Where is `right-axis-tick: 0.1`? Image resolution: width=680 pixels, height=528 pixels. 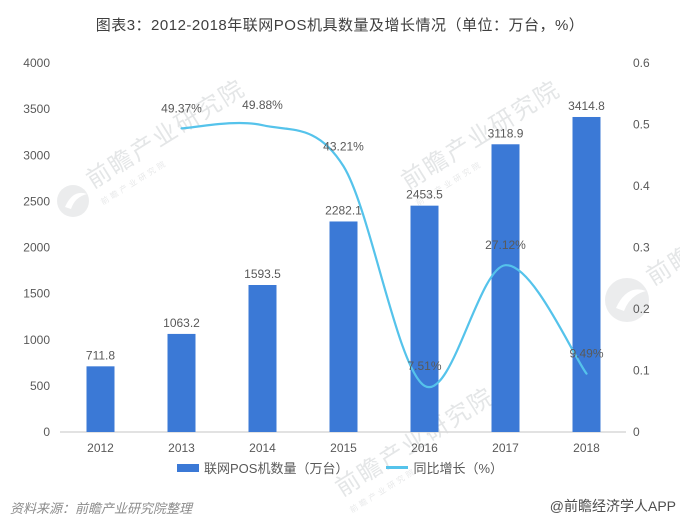 right-axis-tick: 0.1 is located at coordinates (641, 371).